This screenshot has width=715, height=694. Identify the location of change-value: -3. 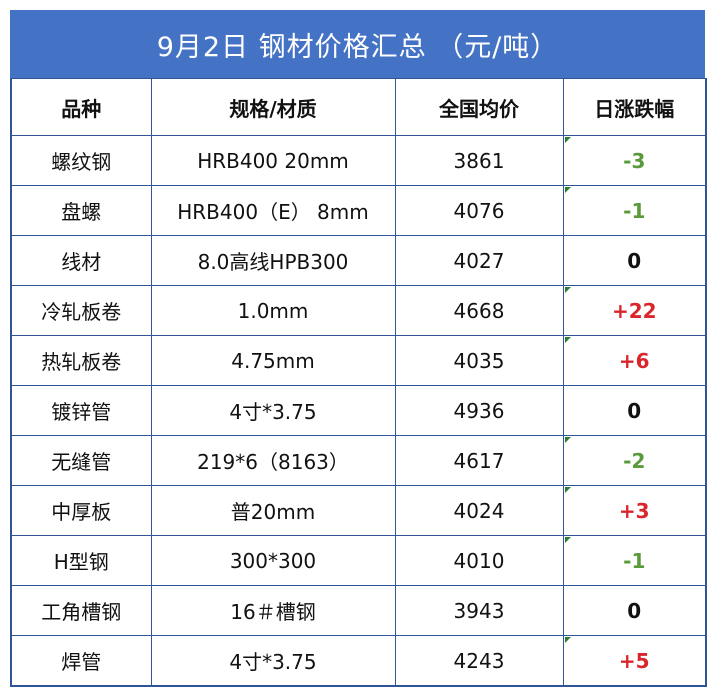
(634, 160).